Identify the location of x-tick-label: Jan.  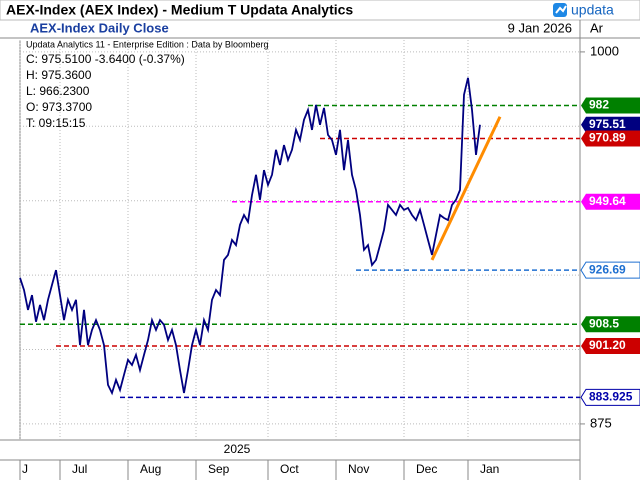
(489, 469).